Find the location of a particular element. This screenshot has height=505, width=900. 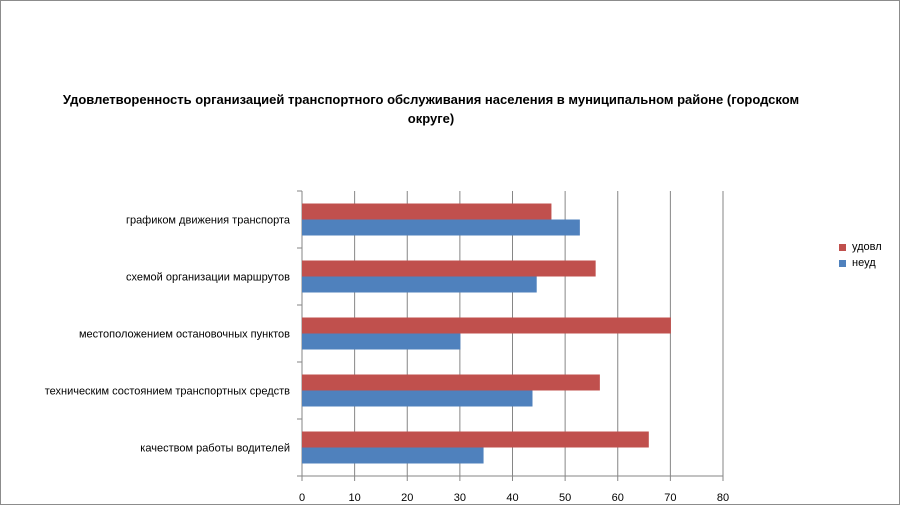

x-tick-label: 60 is located at coordinates (618, 498).